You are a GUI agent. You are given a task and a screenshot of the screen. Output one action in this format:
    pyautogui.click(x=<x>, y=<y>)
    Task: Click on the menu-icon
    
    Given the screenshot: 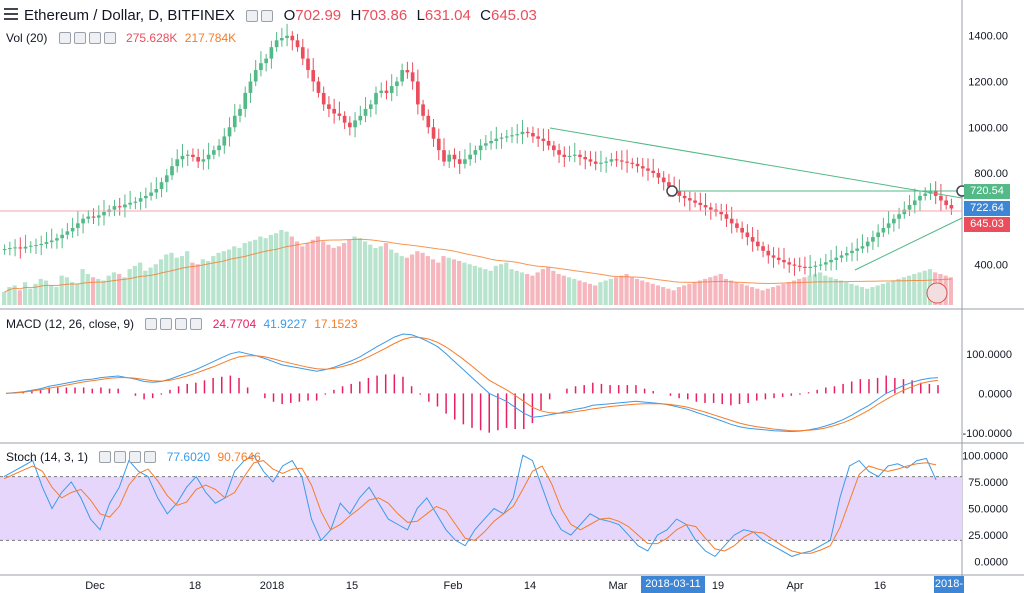 What is the action you would take?
    pyautogui.click(x=11, y=14)
    